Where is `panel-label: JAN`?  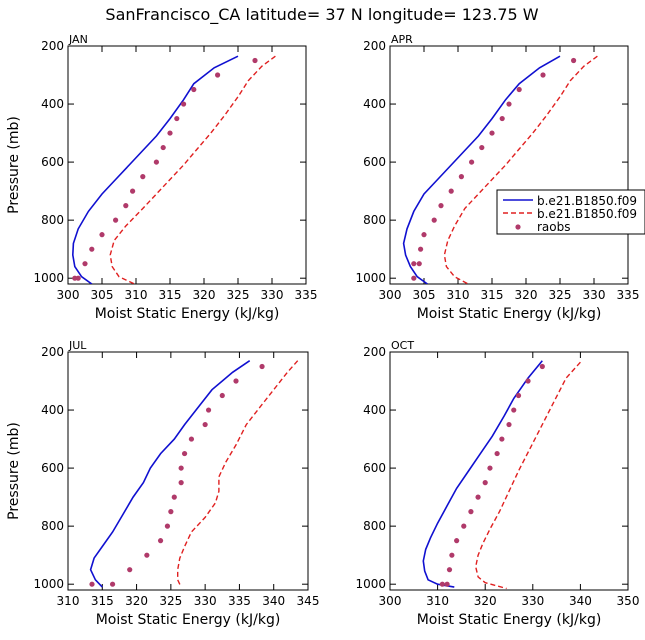
panel-label: JAN is located at coordinates (78, 39).